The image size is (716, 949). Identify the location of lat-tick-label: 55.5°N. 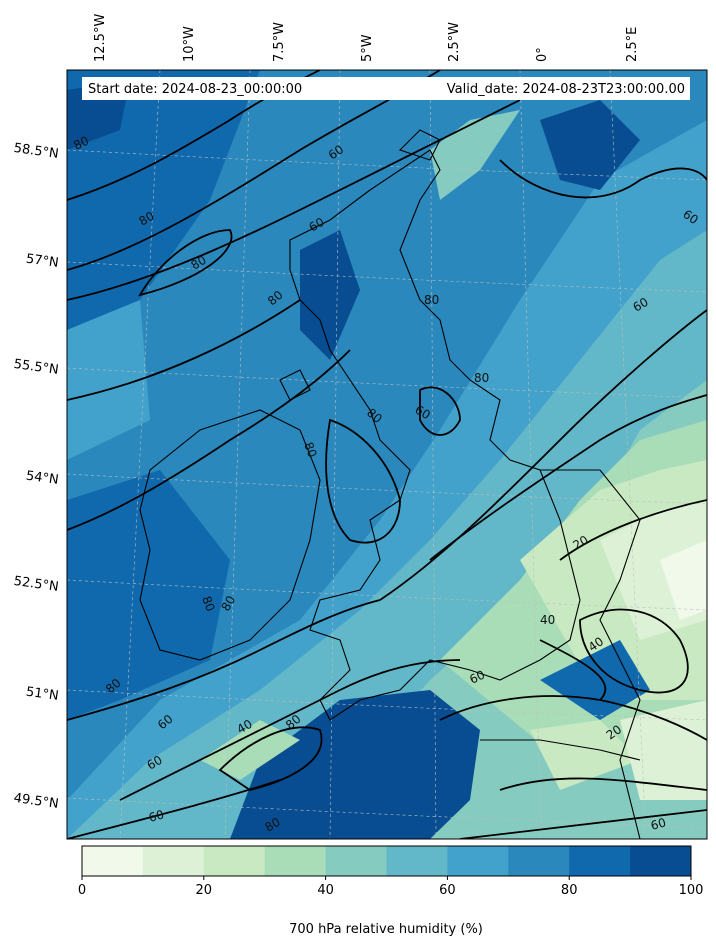
(36, 367).